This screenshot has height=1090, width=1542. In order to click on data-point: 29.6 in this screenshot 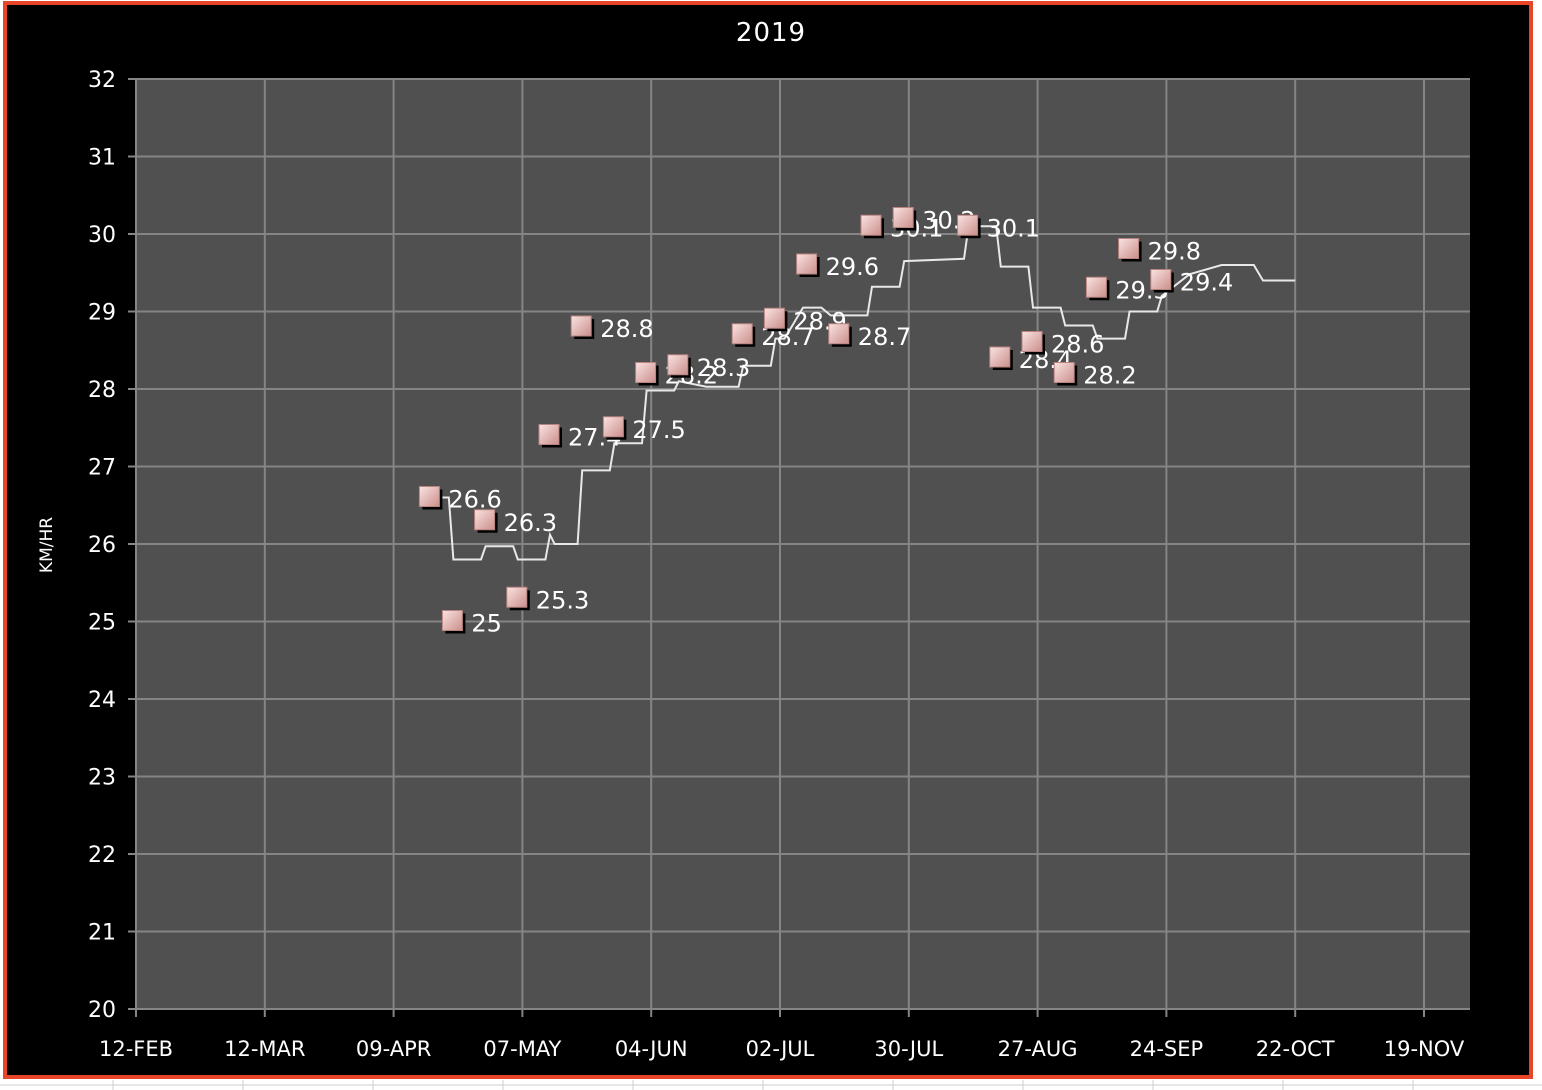, I will do `click(837, 267)`.